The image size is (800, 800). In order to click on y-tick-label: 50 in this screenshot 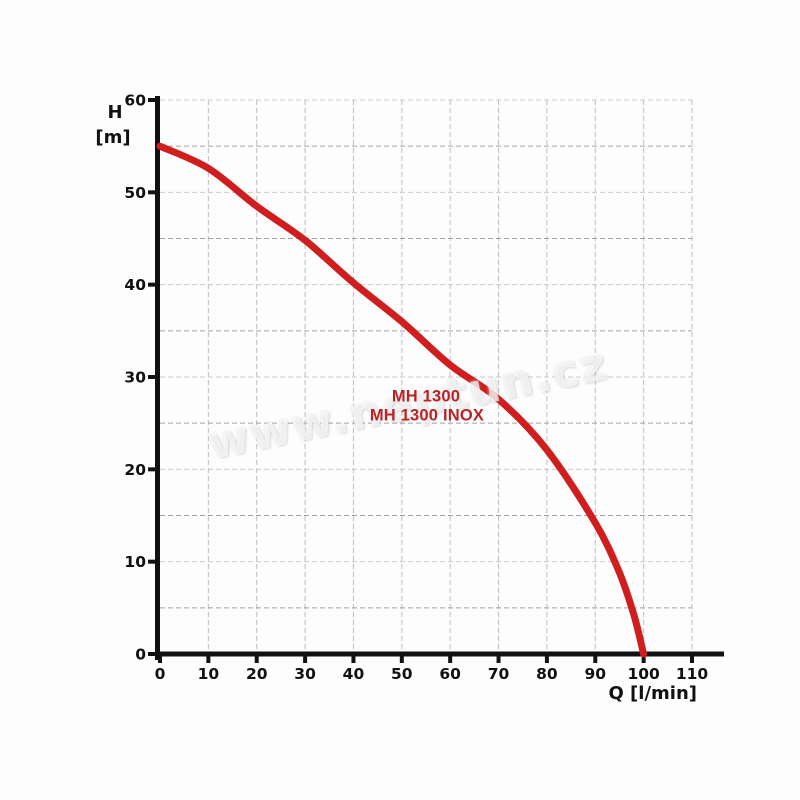, I will do `click(135, 193)`.